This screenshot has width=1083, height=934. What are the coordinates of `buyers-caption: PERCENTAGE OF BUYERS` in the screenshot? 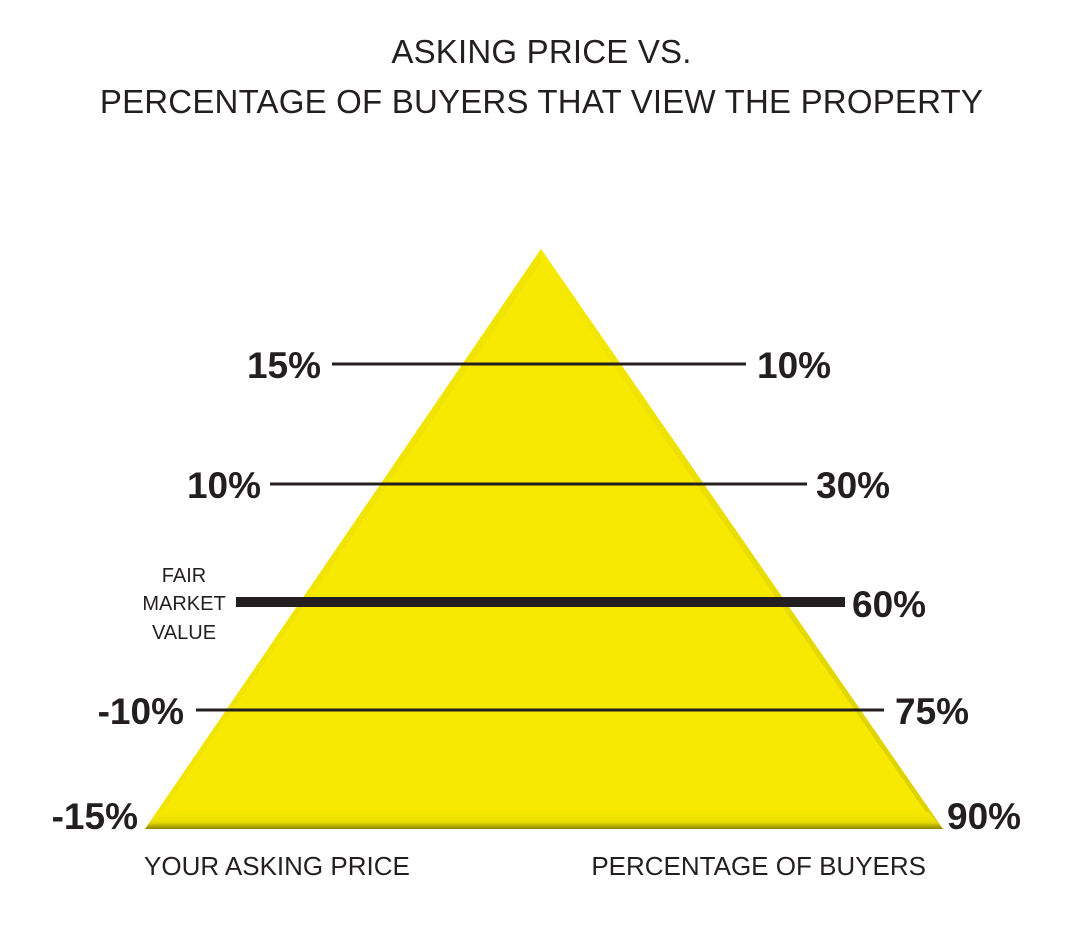 It's located at (758, 866).